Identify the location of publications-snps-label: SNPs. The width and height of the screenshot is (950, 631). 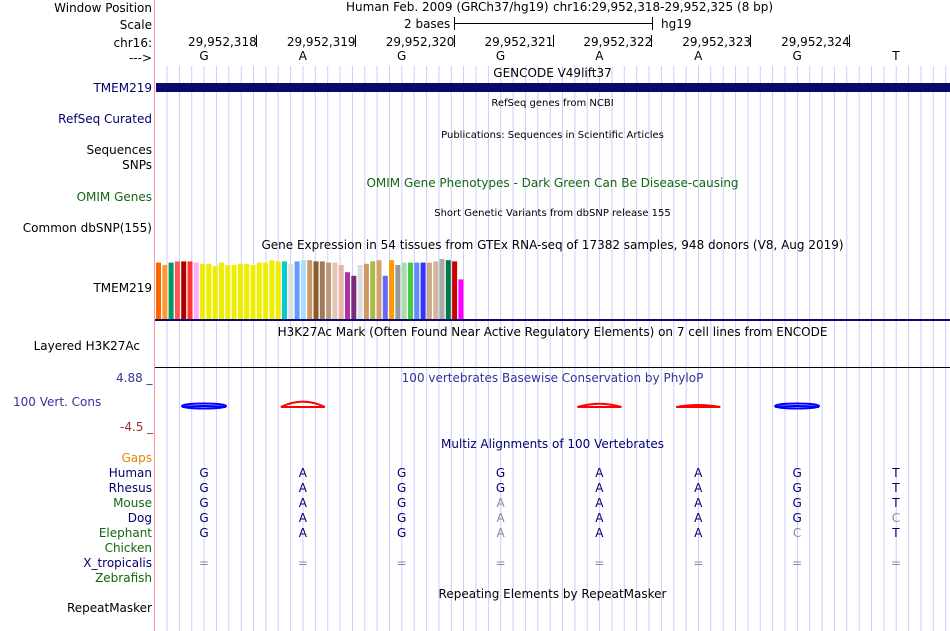
(137, 165).